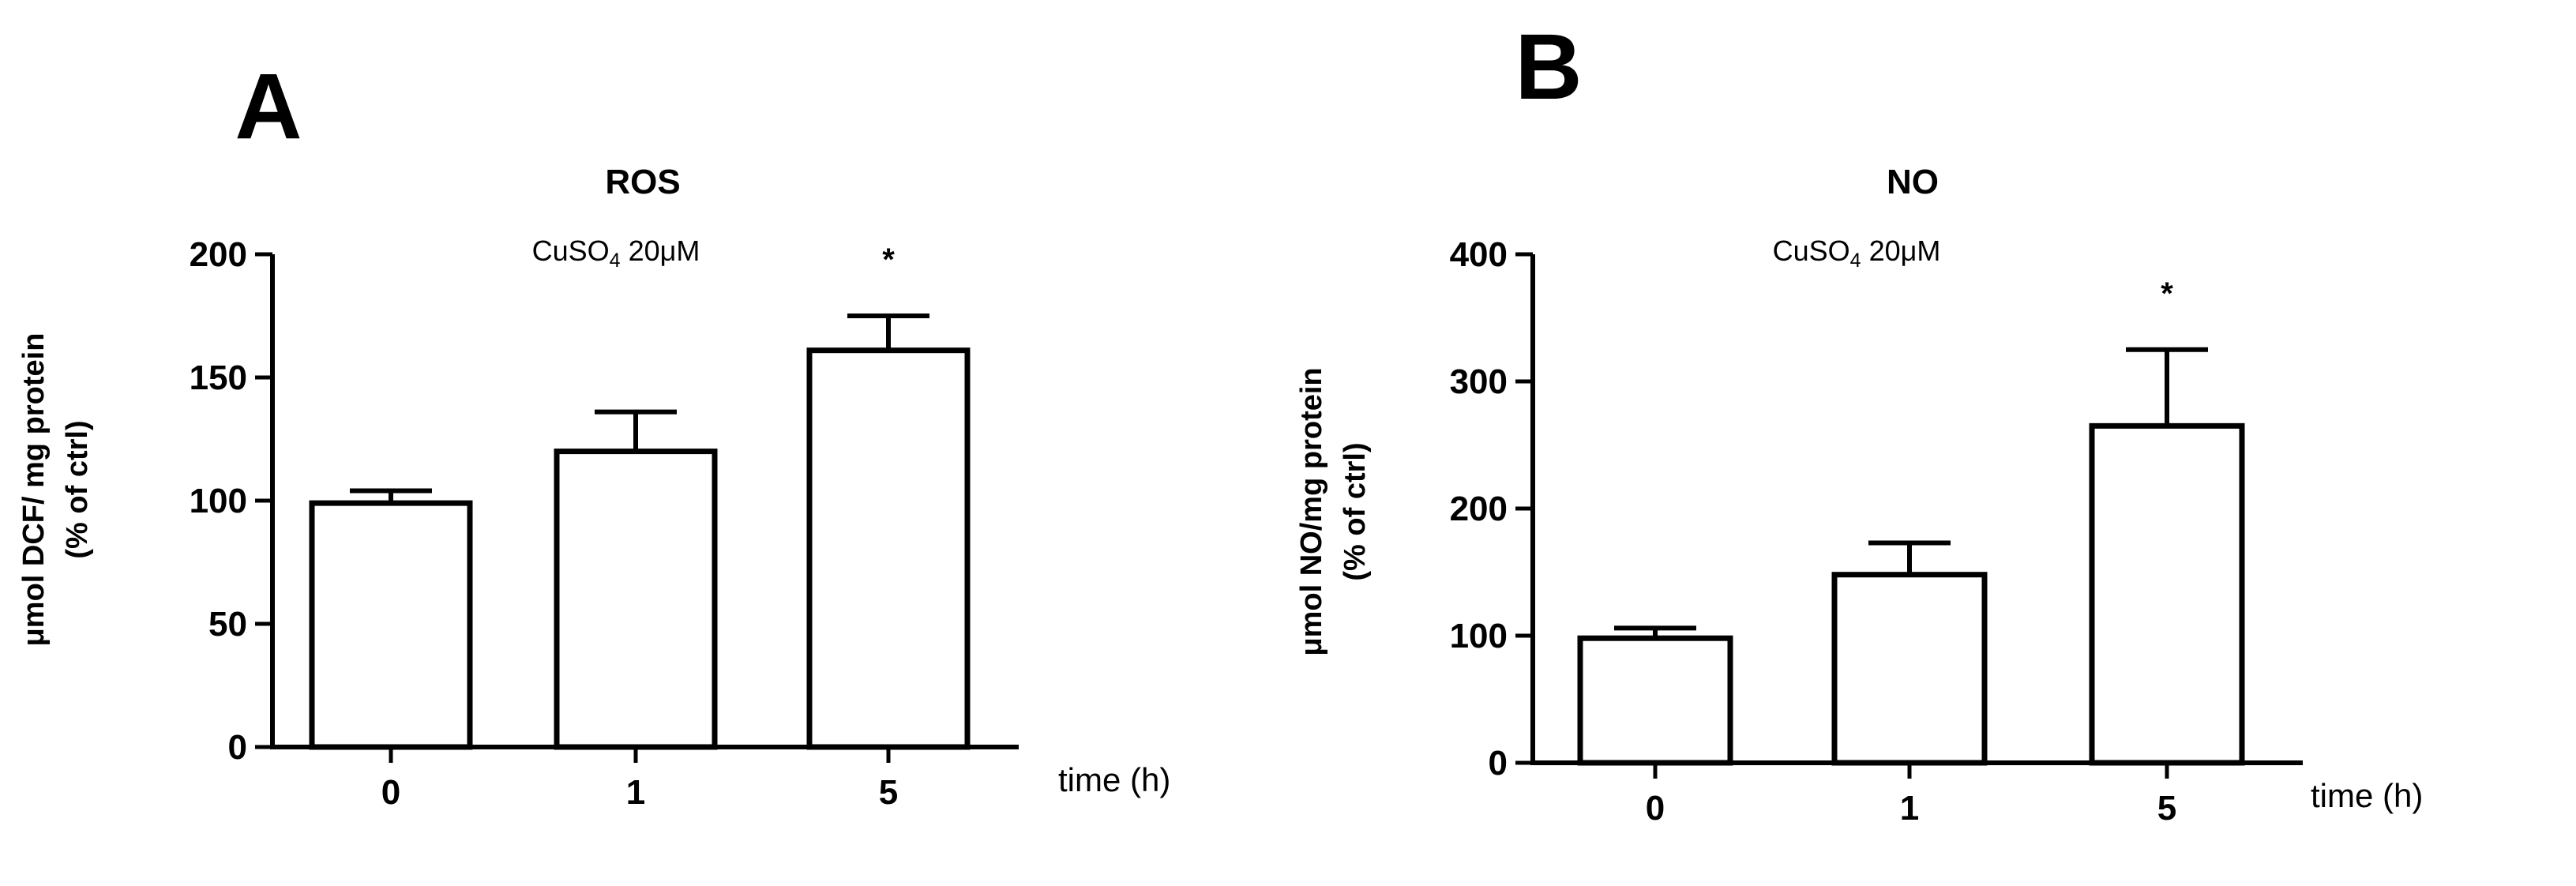 Image resolution: width=2576 pixels, height=886 pixels. What do you see at coordinates (218, 378) in the screenshot?
I see `y-tick-label: 150` at bounding box center [218, 378].